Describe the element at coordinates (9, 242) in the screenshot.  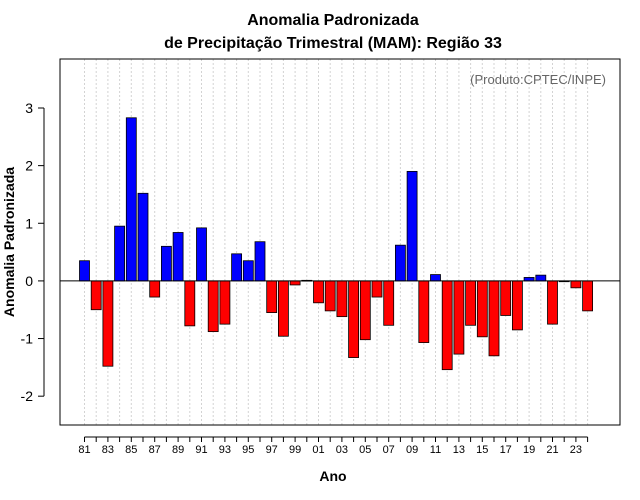
I see `y-axis-title: Anomalia Padronizada` at that location.